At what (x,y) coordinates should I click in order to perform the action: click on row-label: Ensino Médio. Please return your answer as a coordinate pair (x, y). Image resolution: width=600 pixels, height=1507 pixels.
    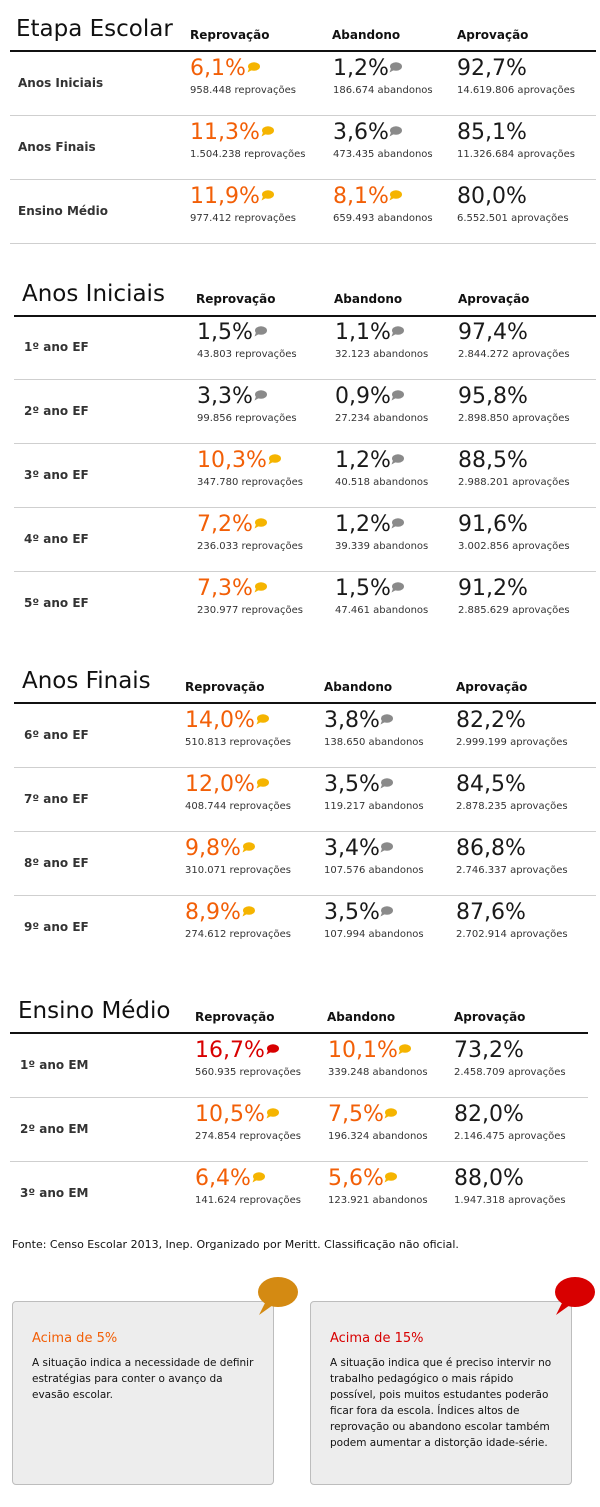
    Looking at the image, I should click on (63, 211).